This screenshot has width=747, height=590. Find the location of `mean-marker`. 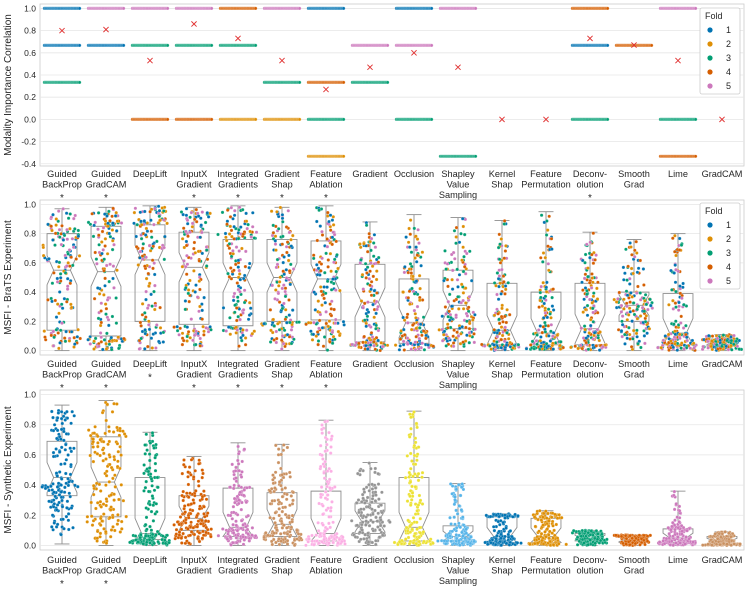

mean-marker is located at coordinates (150, 60).